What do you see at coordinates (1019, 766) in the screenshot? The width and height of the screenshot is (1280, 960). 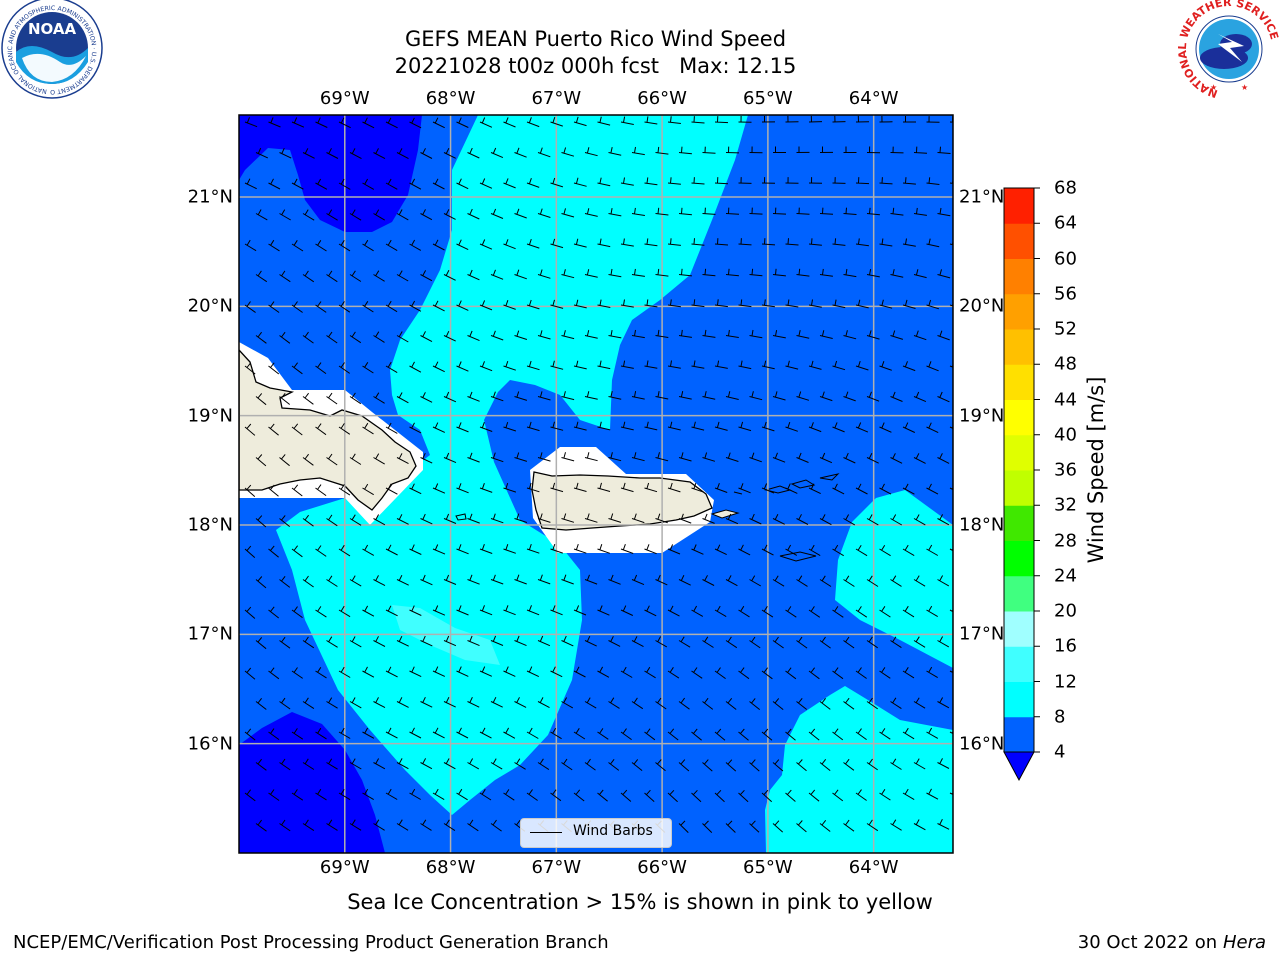 I see `colorbar-extend-under` at bounding box center [1019, 766].